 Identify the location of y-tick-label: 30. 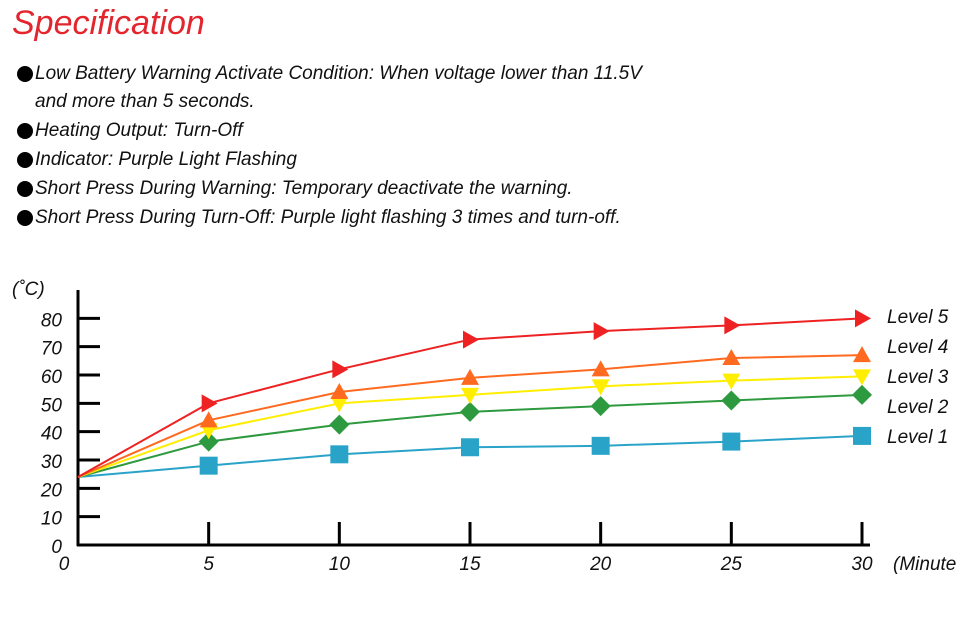
(52, 462).